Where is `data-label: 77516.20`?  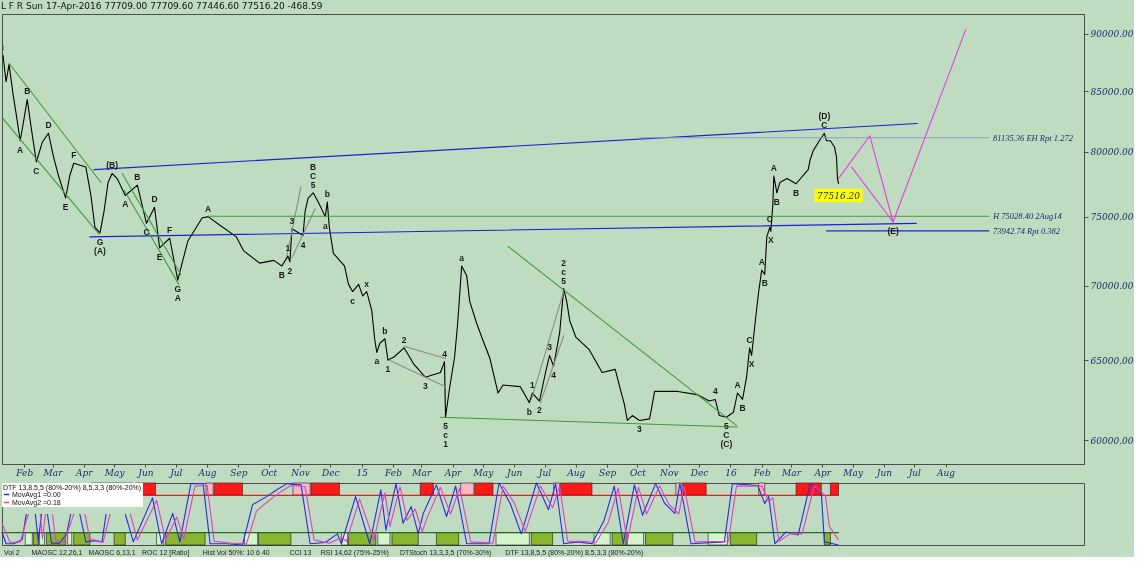 data-label: 77516.20 is located at coordinates (839, 195).